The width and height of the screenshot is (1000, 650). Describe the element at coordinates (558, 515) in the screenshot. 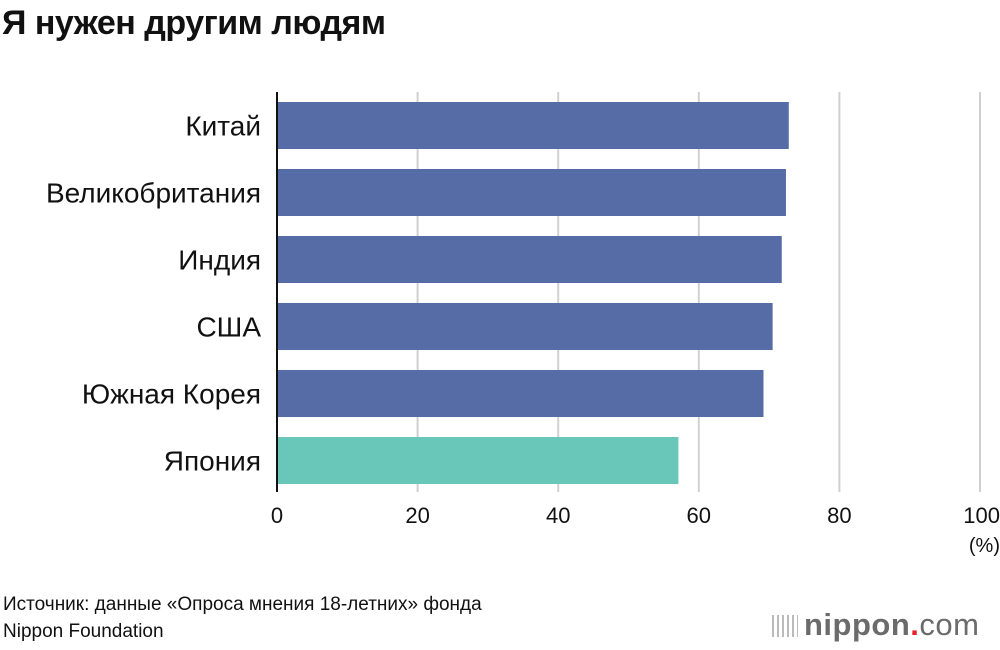

I see `x-tick-label: 40` at that location.